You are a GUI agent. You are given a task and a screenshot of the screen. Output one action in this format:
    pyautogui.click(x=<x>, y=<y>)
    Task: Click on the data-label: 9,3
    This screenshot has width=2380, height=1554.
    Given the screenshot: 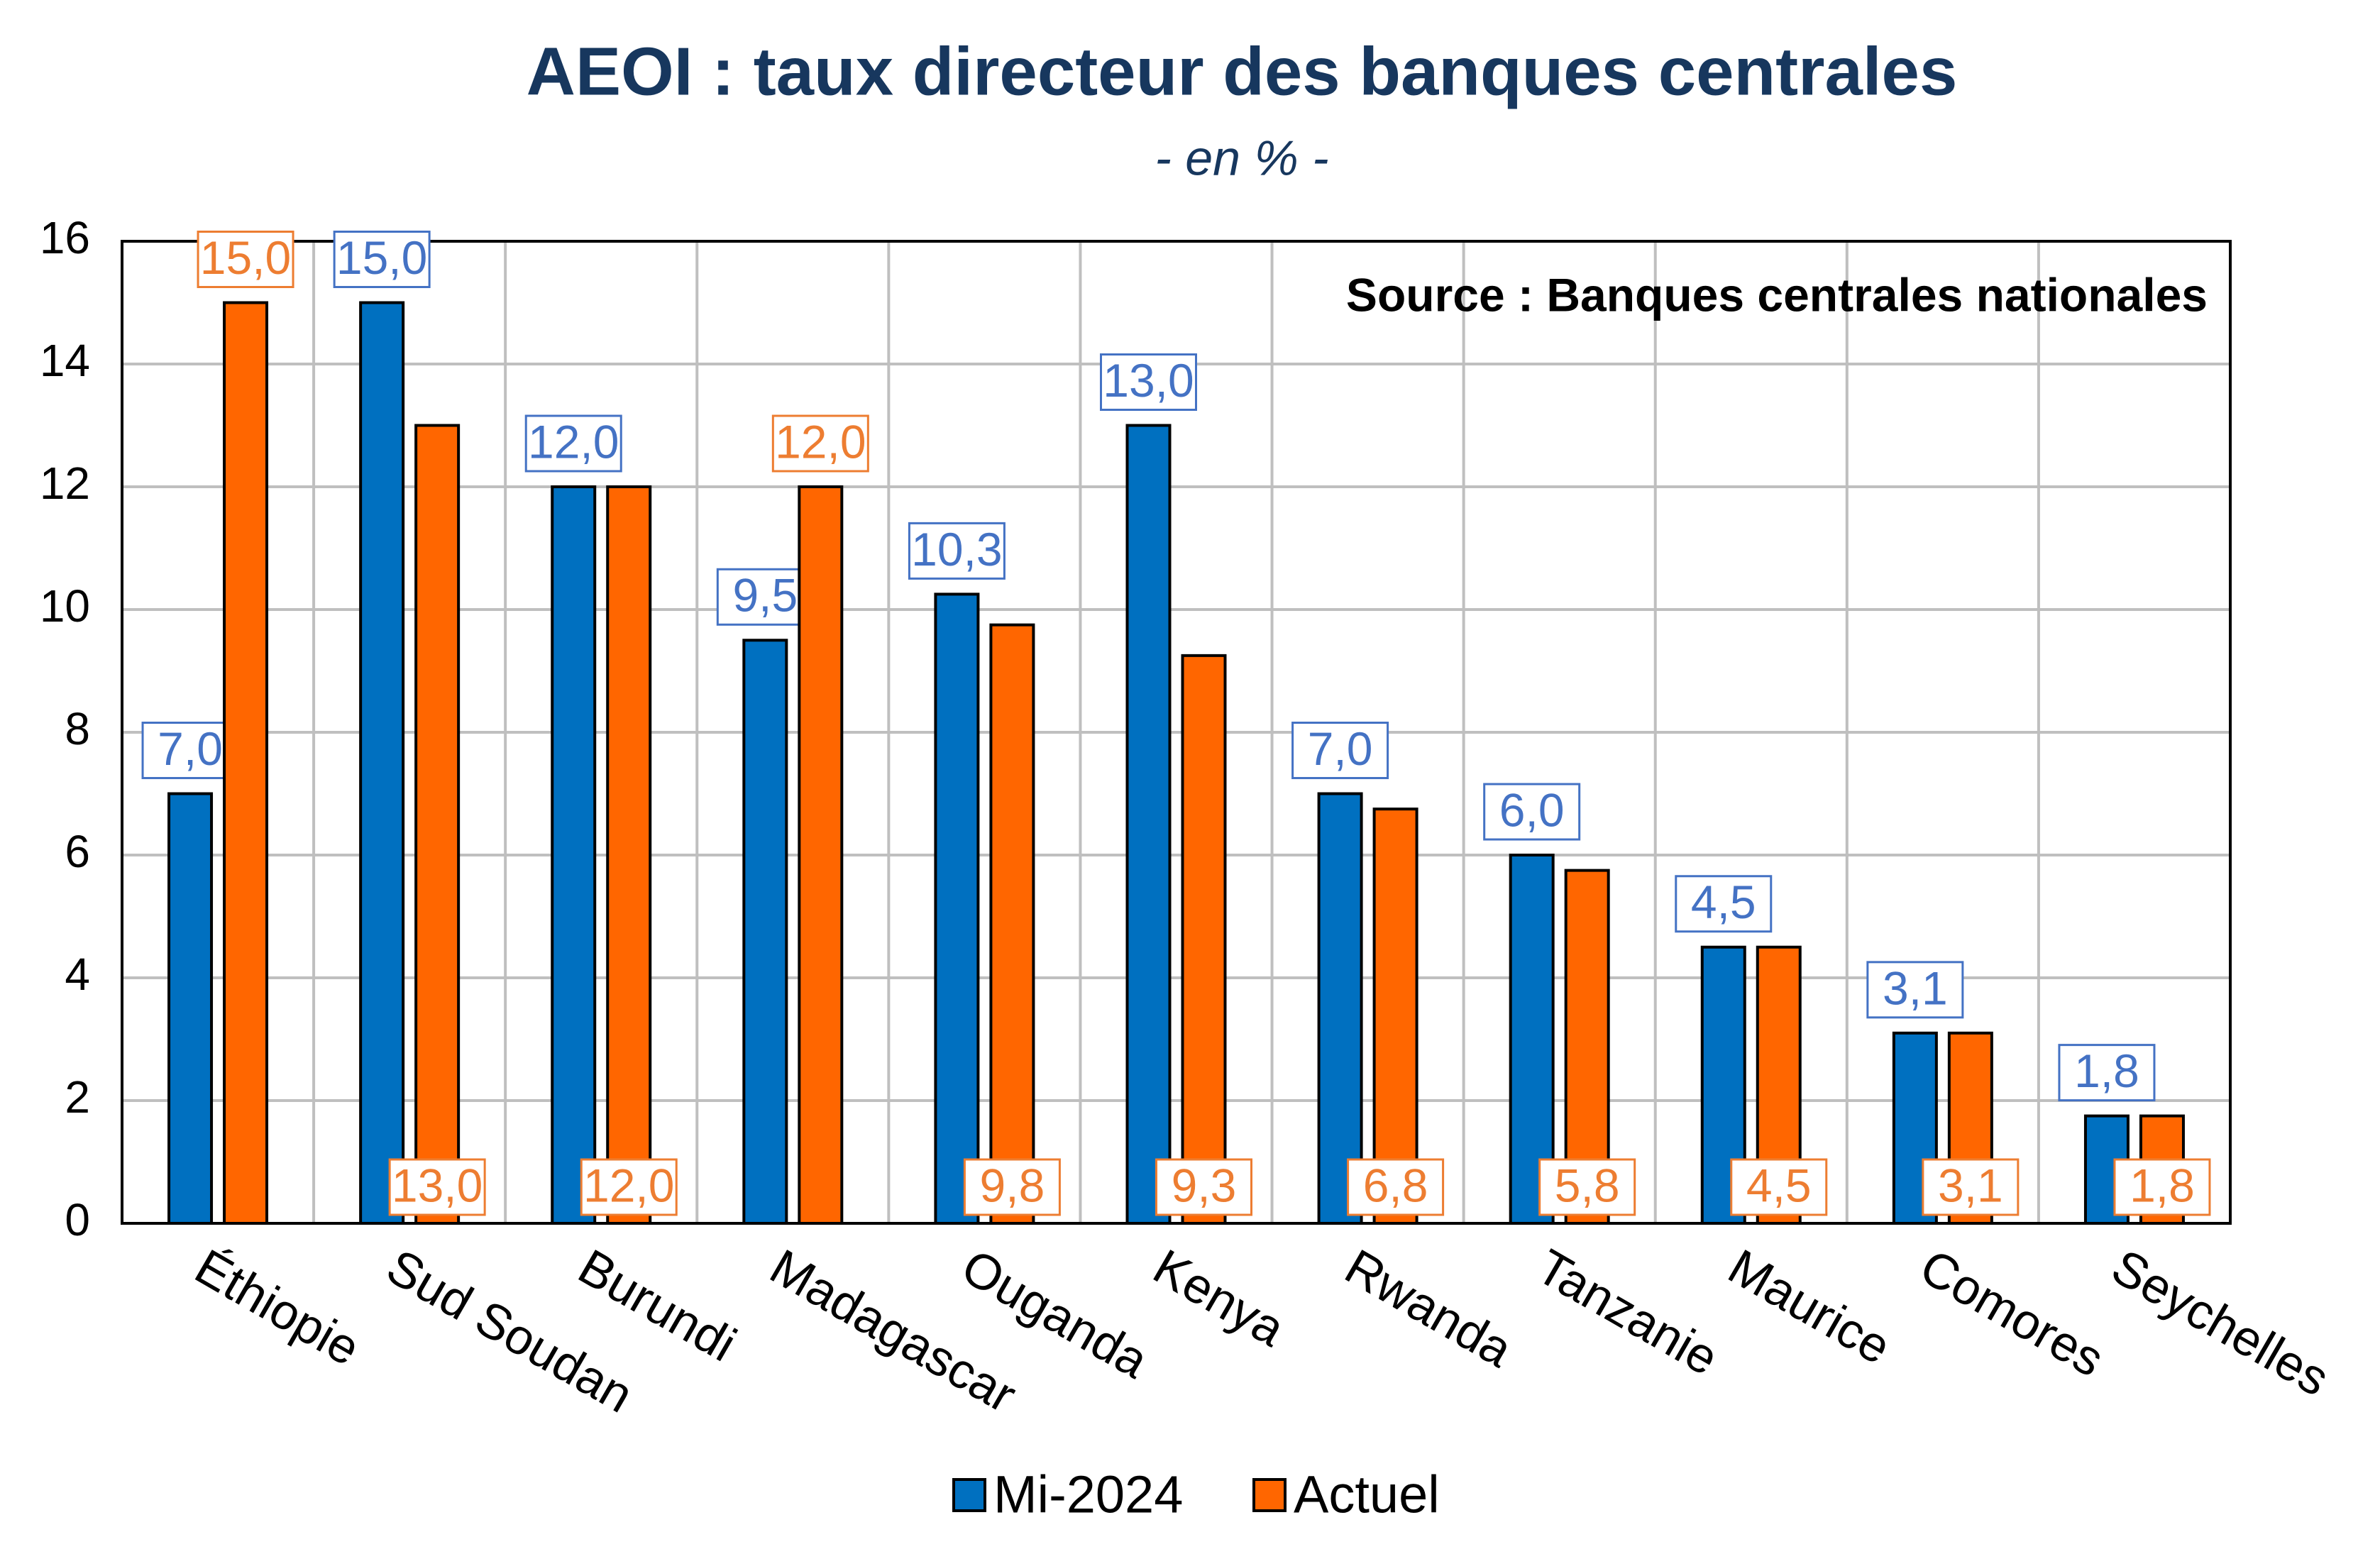 What is the action you would take?
    pyautogui.click(x=1205, y=1185)
    